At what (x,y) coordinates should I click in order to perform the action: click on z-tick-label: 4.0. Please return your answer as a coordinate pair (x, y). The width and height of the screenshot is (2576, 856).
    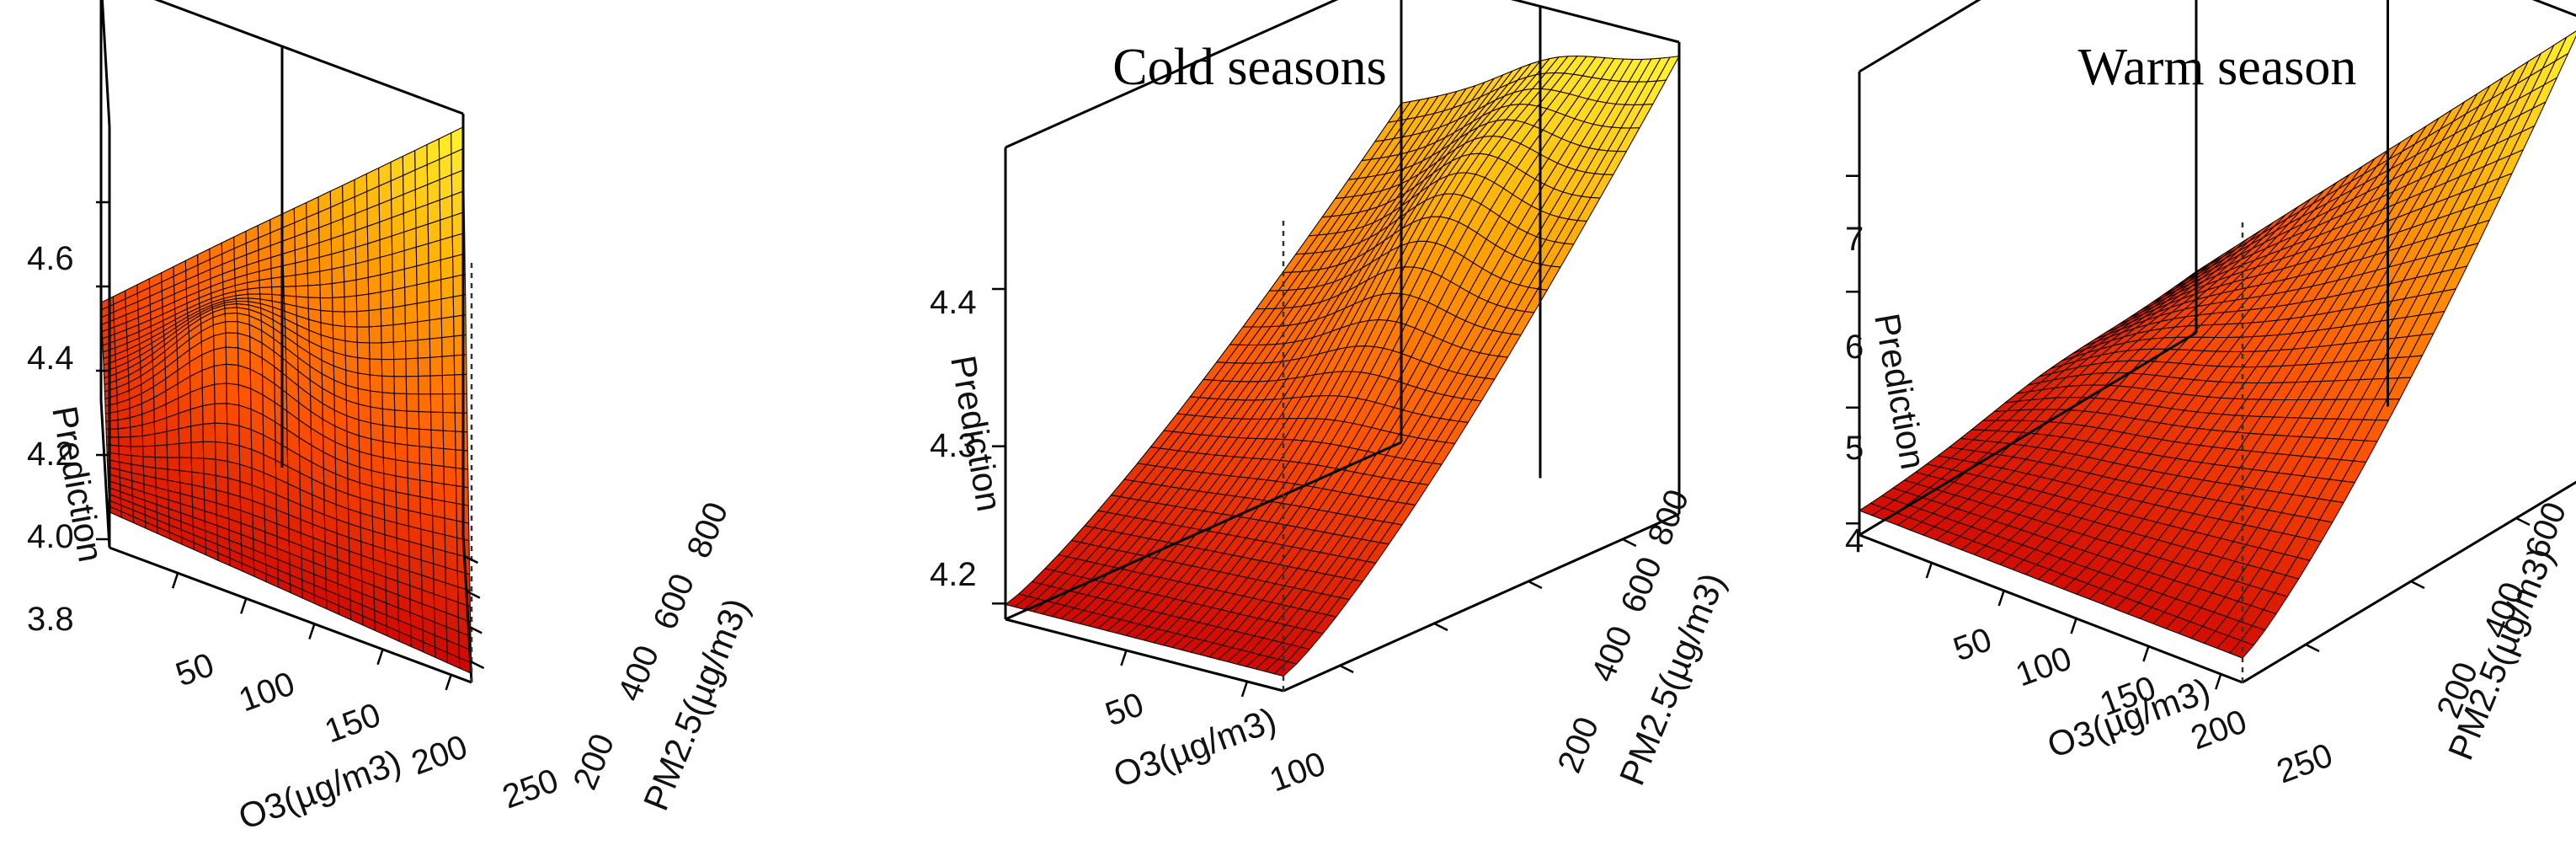
    Looking at the image, I should click on (50, 536).